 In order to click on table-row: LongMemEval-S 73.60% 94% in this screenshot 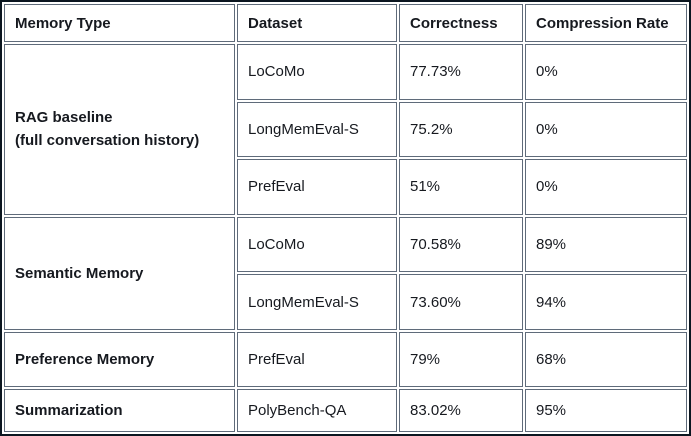, I will do `click(345, 302)`.